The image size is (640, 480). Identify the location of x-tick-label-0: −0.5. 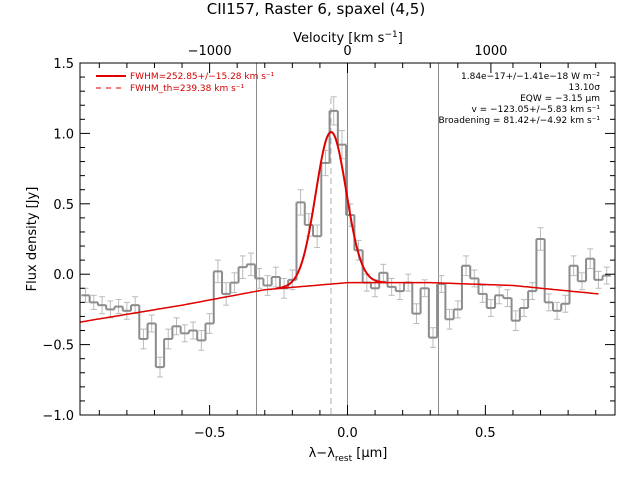
(210, 433).